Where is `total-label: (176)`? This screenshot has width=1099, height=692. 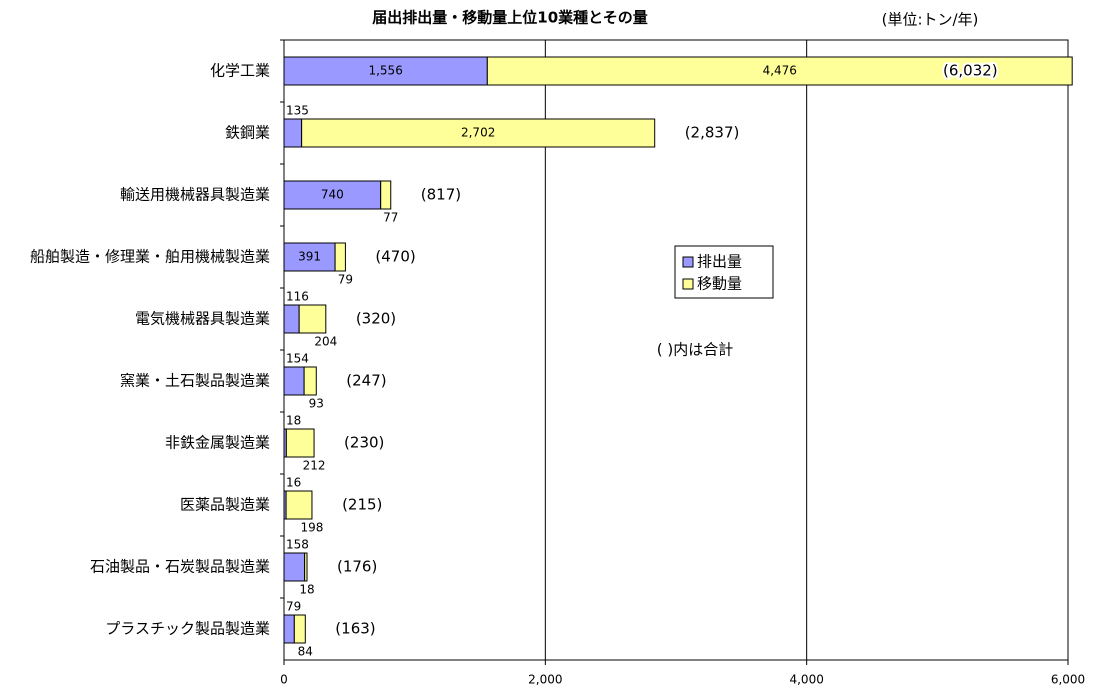
total-label: (176) is located at coordinates (357, 567).